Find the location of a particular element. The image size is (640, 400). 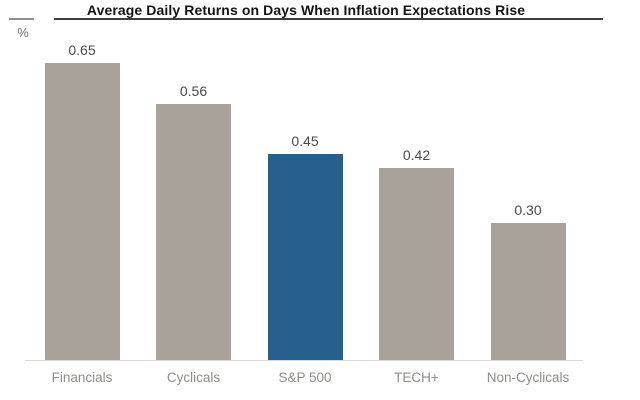

unit-axis-rule is located at coordinates (21, 19).